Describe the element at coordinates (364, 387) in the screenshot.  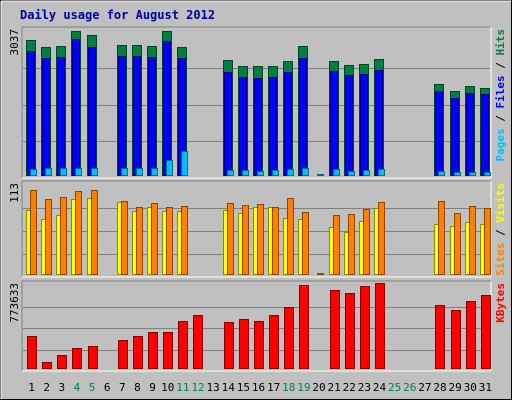
I see `day-label: 23` at that location.